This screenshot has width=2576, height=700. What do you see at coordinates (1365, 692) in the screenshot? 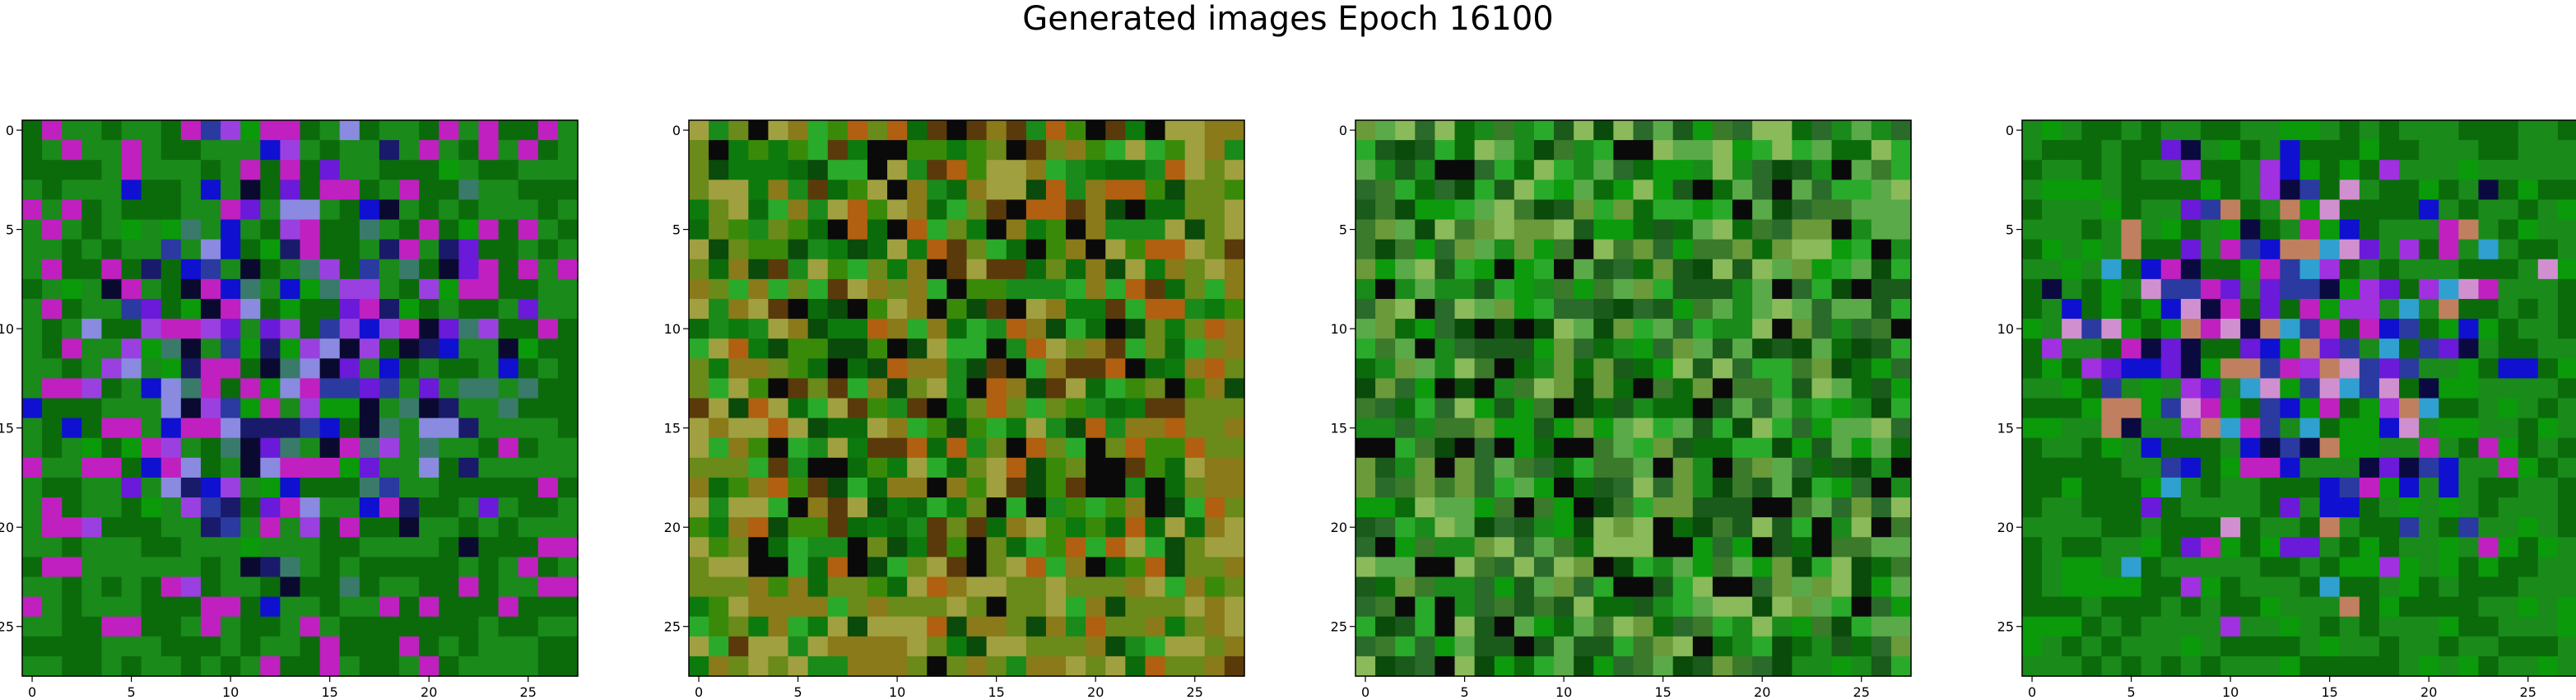
I see `x-tick-label: 0` at bounding box center [1365, 692].